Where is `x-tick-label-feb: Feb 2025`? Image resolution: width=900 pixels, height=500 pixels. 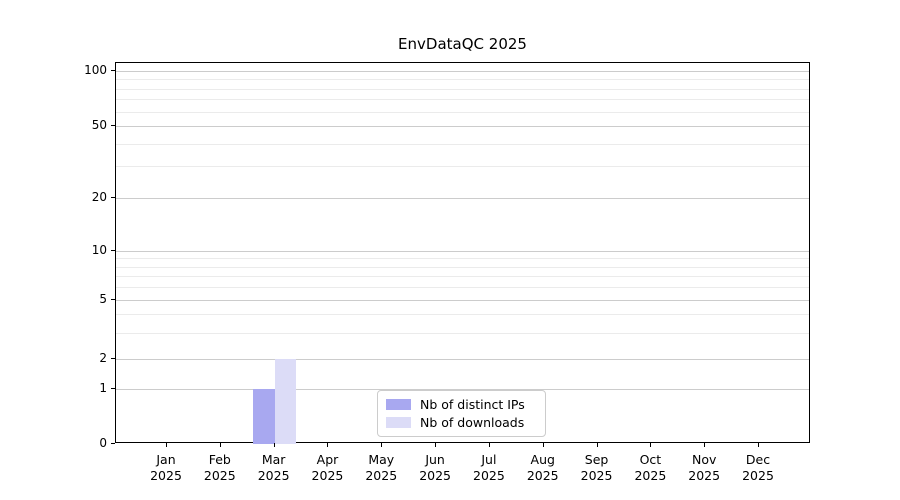
x-tick-label-feb: Feb 2025 is located at coordinates (220, 468).